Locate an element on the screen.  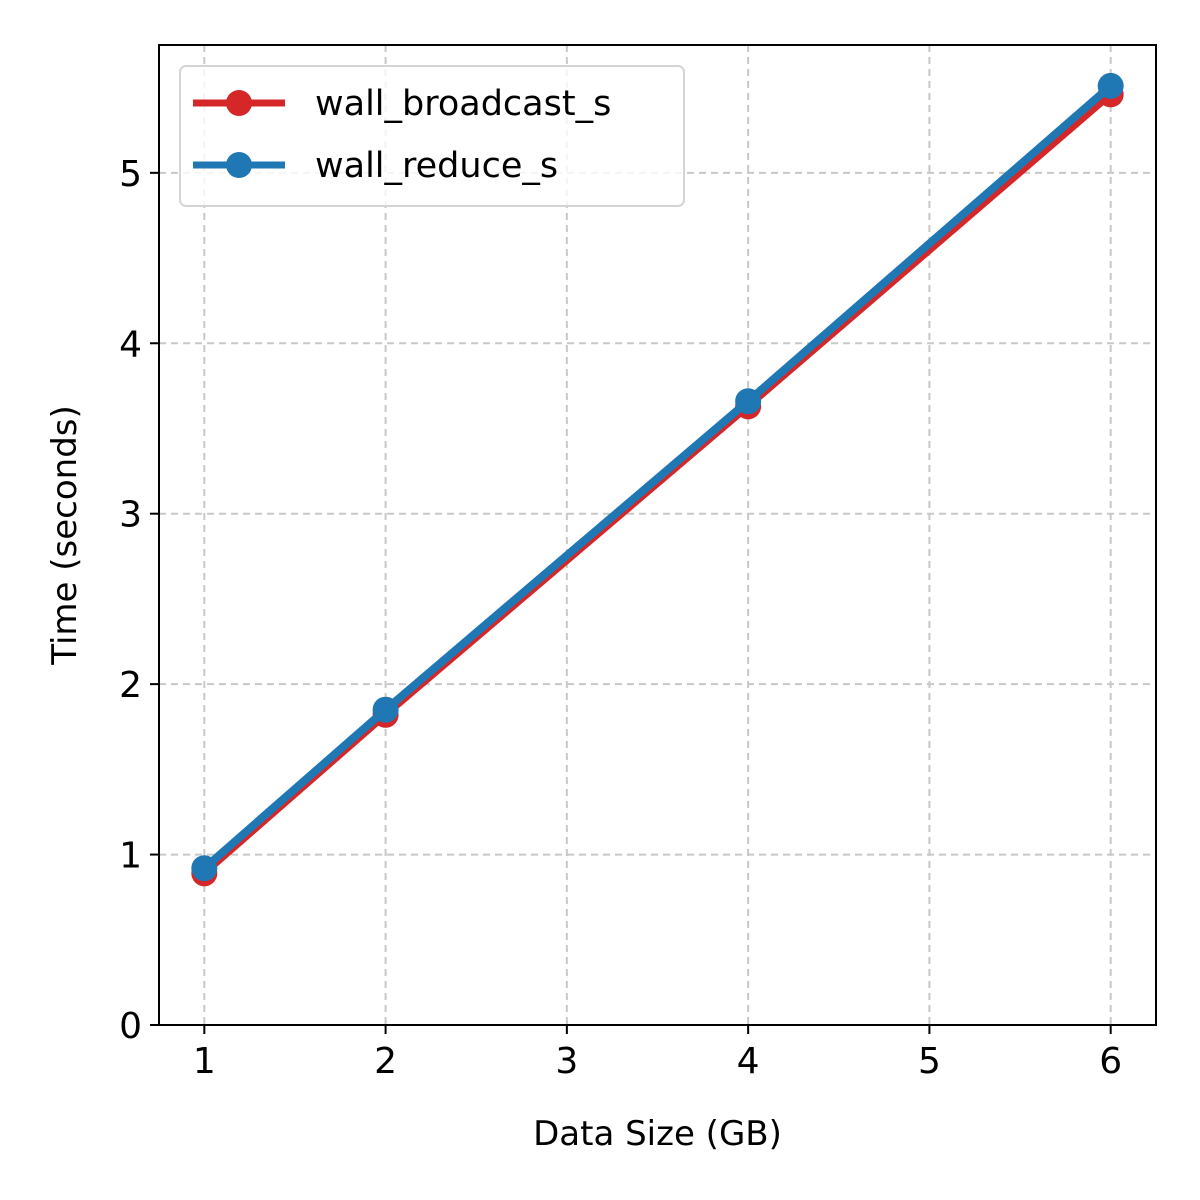
legend: wall_broadcast_s wall_reduce_s is located at coordinates (432, 136).